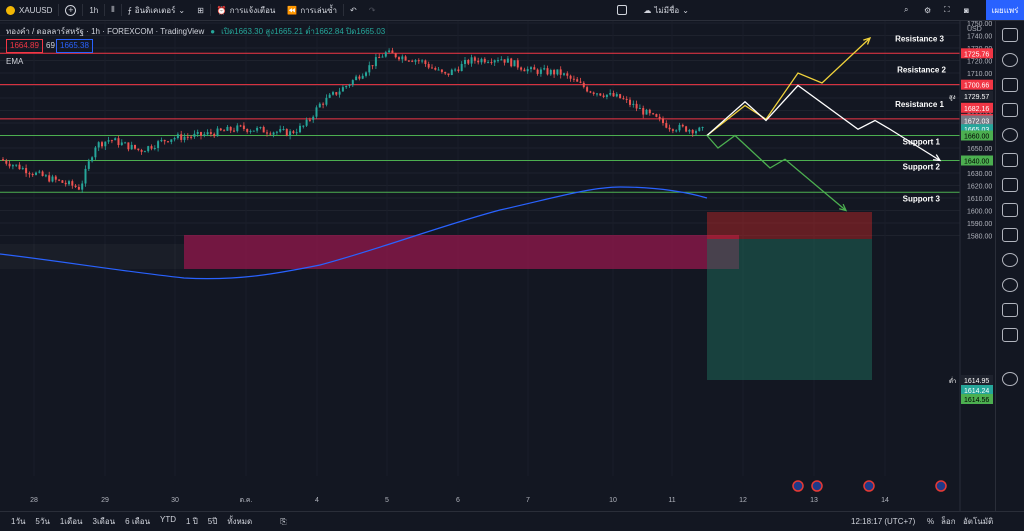  I want to click on calendar-goto-icon: ⎘, so click(283, 521).